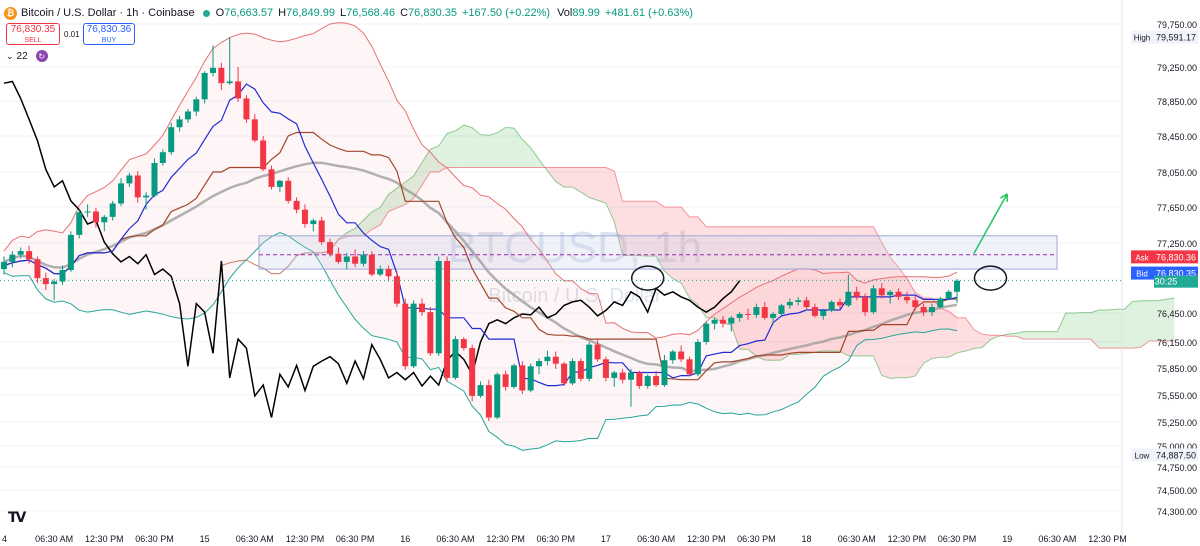  I want to click on close-label: C, so click(404, 13).